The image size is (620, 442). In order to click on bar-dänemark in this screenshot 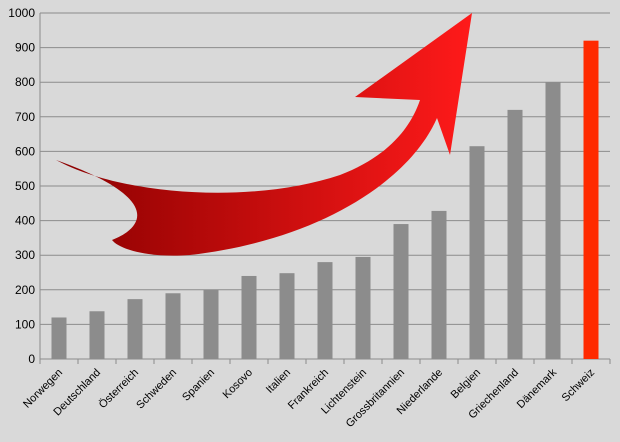, I will do `click(553, 220)`.